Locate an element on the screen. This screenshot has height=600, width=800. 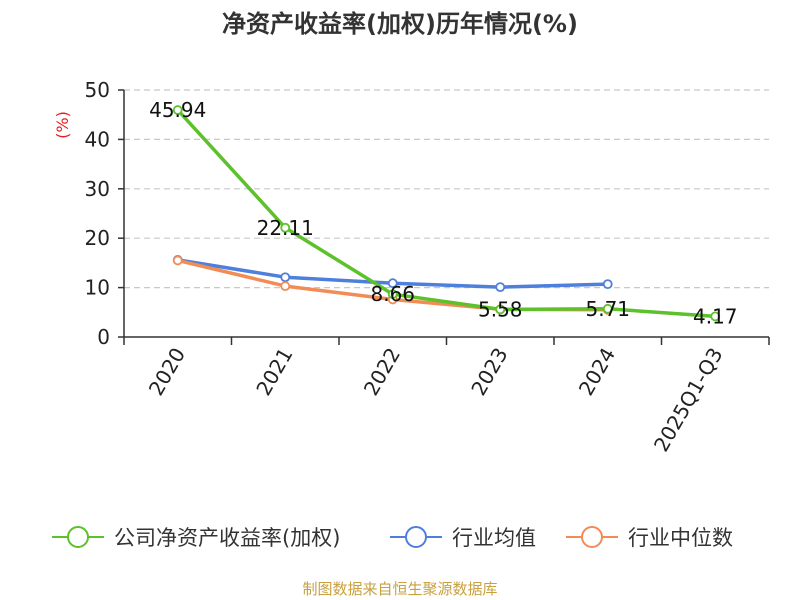
data-label: 5.71 is located at coordinates (607, 309).